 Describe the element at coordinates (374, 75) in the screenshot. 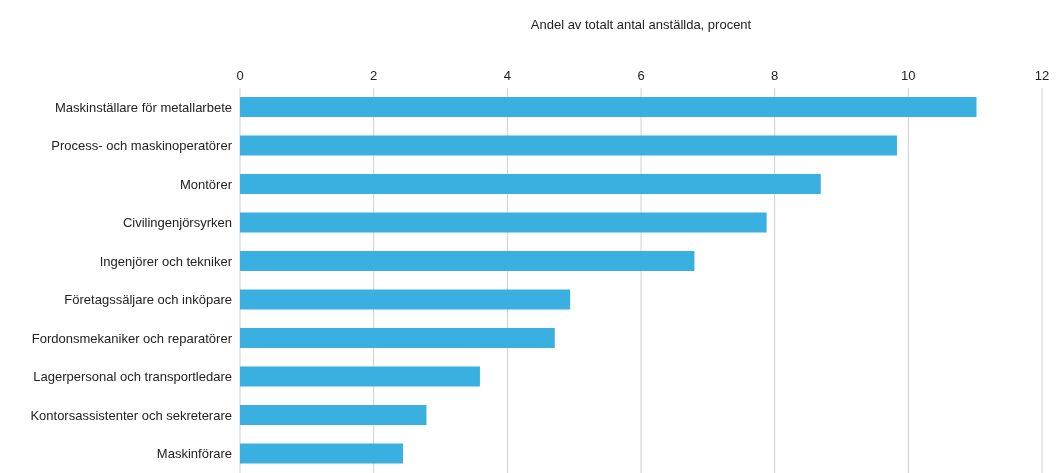

I see `x-tick-label: 2` at that location.